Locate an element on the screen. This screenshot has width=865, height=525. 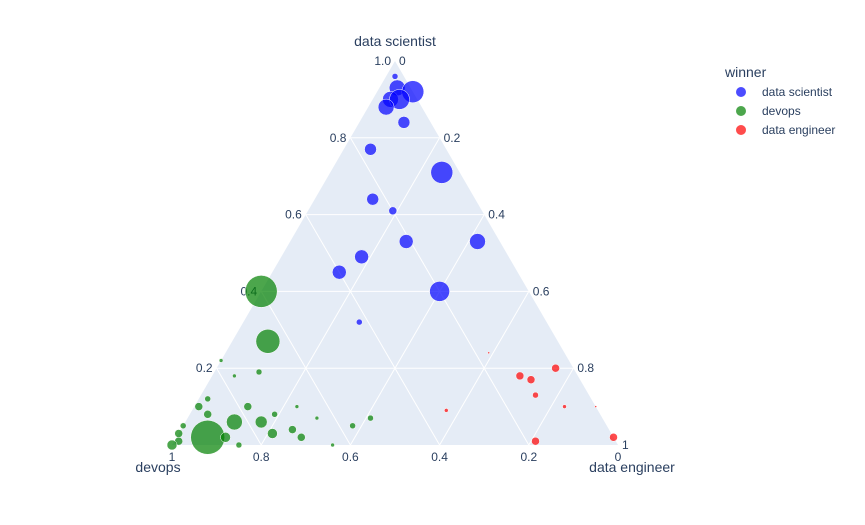
legend-title: winner is located at coordinates (745, 72).